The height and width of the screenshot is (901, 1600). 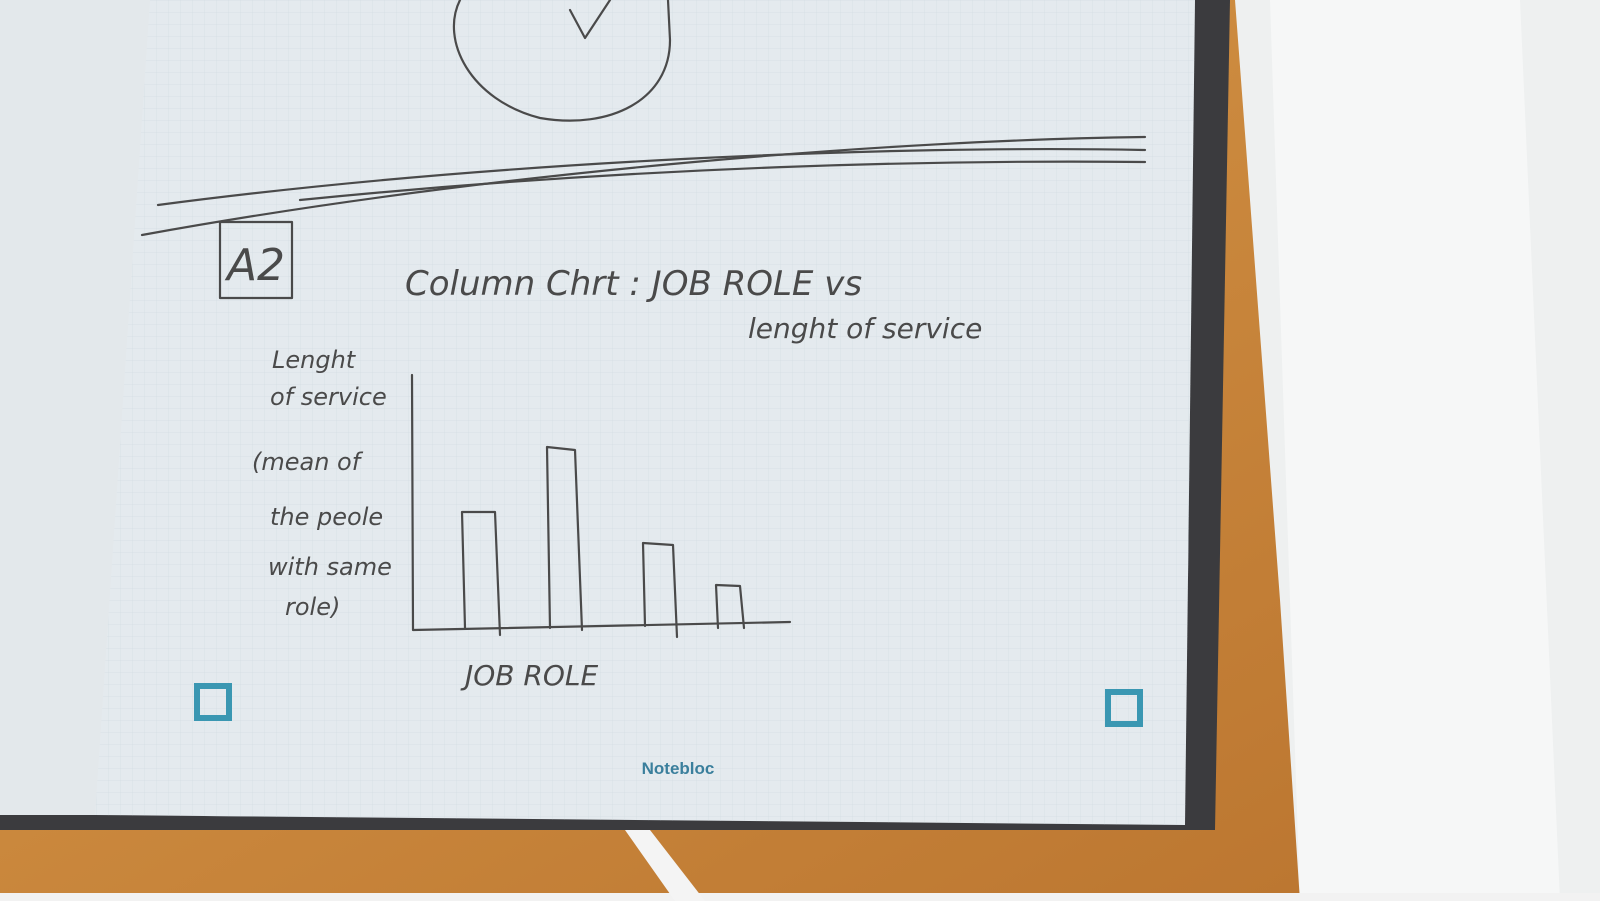 I want to click on photo-edge, so click(x=800, y=897).